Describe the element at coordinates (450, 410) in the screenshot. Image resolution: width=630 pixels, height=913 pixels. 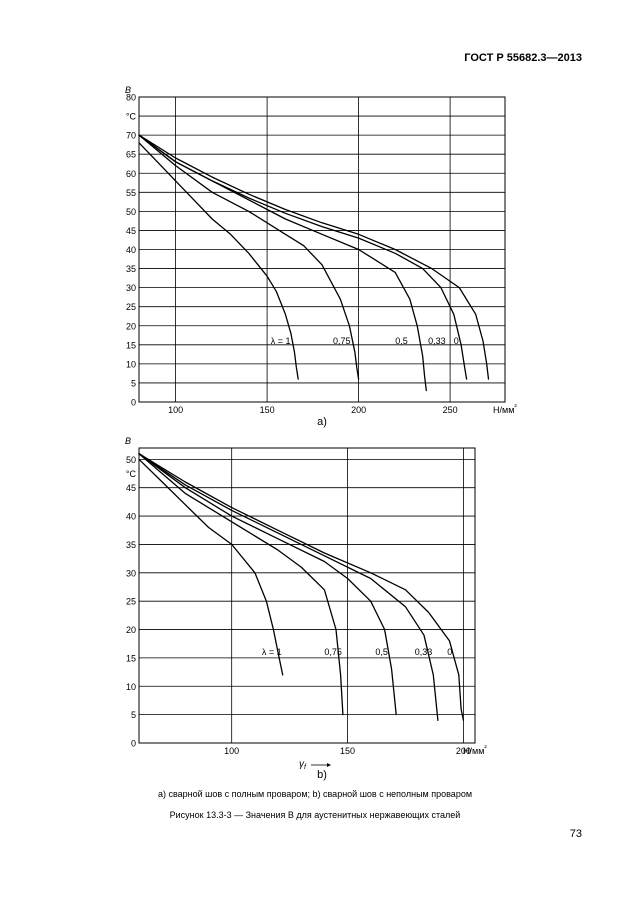
I see `x-tick-label: 250` at that location.